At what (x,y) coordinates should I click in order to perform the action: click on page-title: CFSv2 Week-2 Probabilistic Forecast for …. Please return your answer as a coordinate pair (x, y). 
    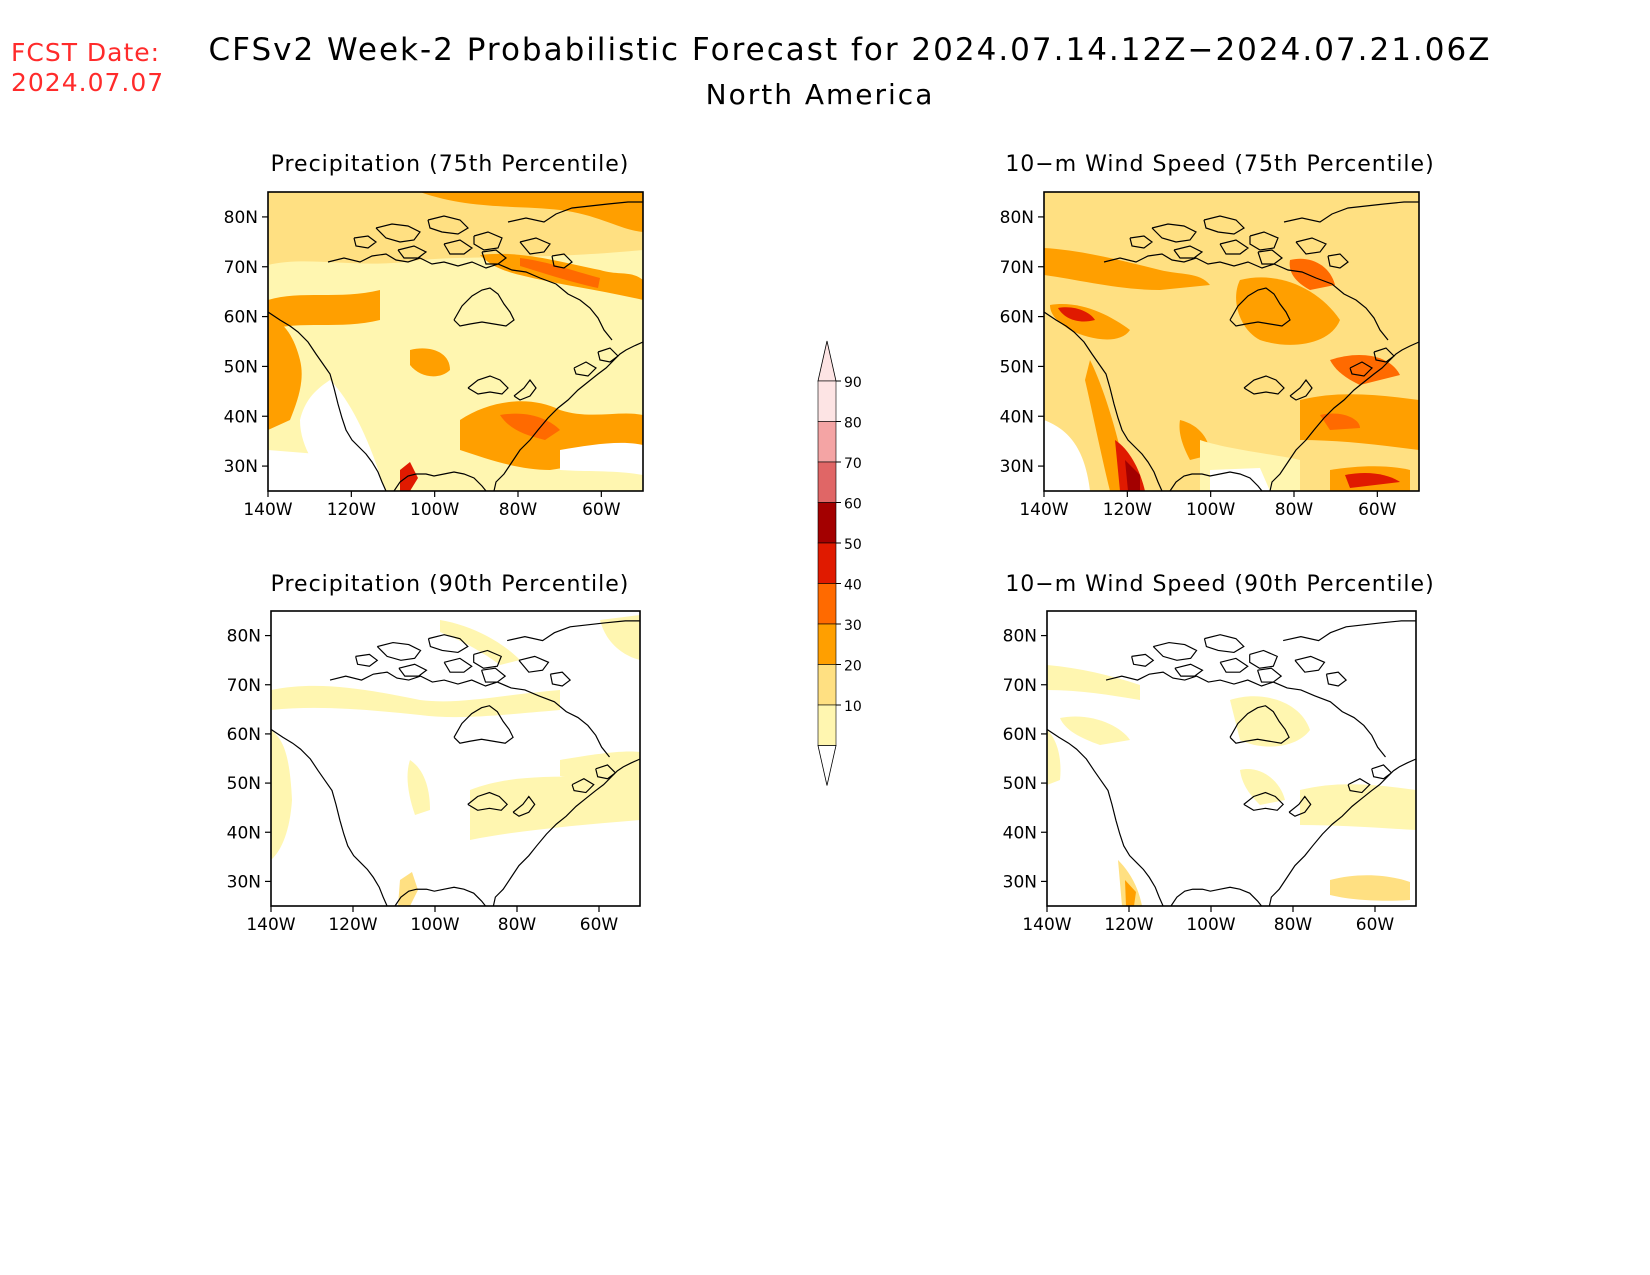
    Looking at the image, I should click on (850, 50).